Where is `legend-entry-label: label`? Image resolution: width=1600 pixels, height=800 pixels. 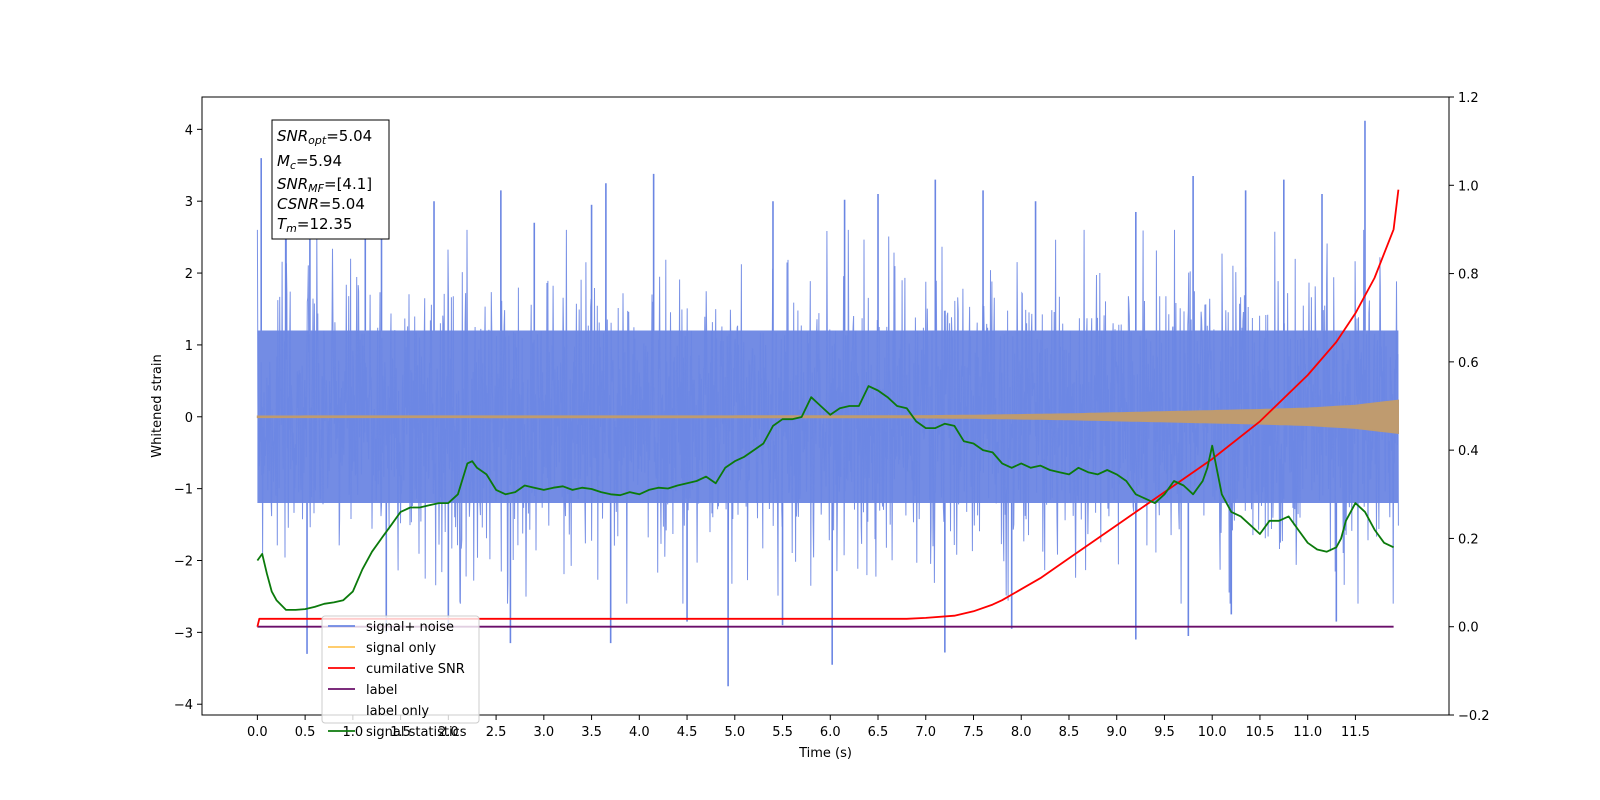
legend-entry-label: label is located at coordinates (381, 690).